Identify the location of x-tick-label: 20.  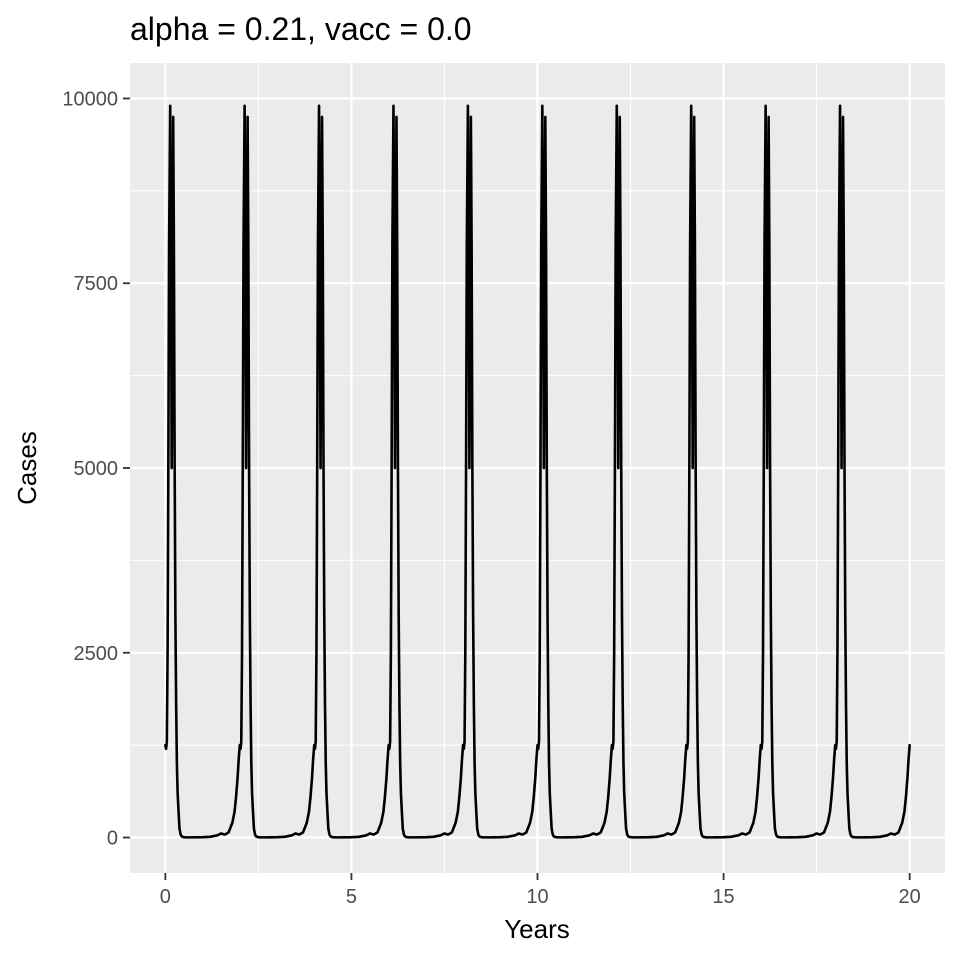
(910, 897).